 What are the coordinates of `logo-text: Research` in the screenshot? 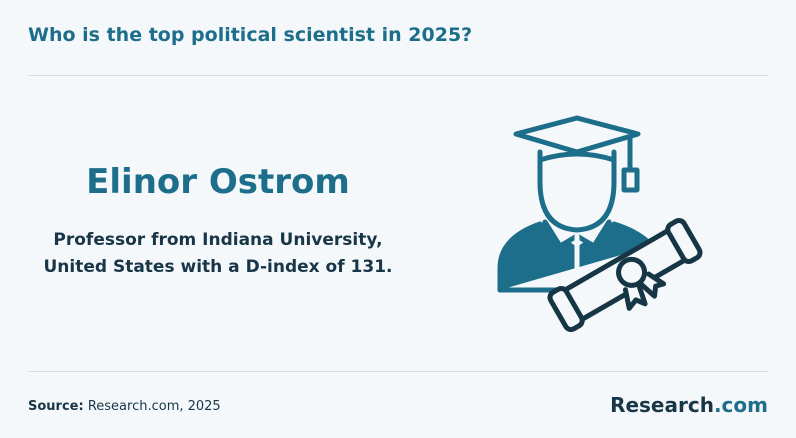 It's located at (662, 405).